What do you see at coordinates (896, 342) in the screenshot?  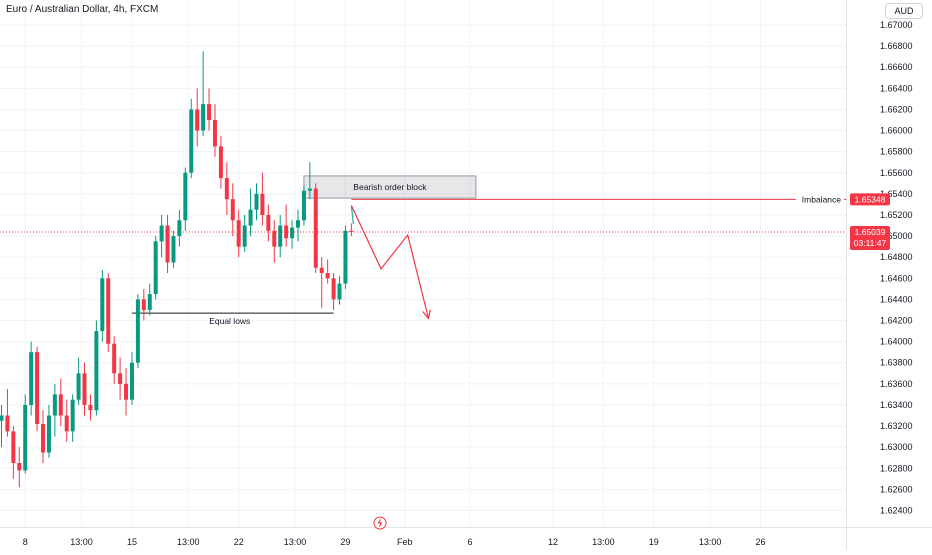 I see `y-tick-label: 1.64000` at bounding box center [896, 342].